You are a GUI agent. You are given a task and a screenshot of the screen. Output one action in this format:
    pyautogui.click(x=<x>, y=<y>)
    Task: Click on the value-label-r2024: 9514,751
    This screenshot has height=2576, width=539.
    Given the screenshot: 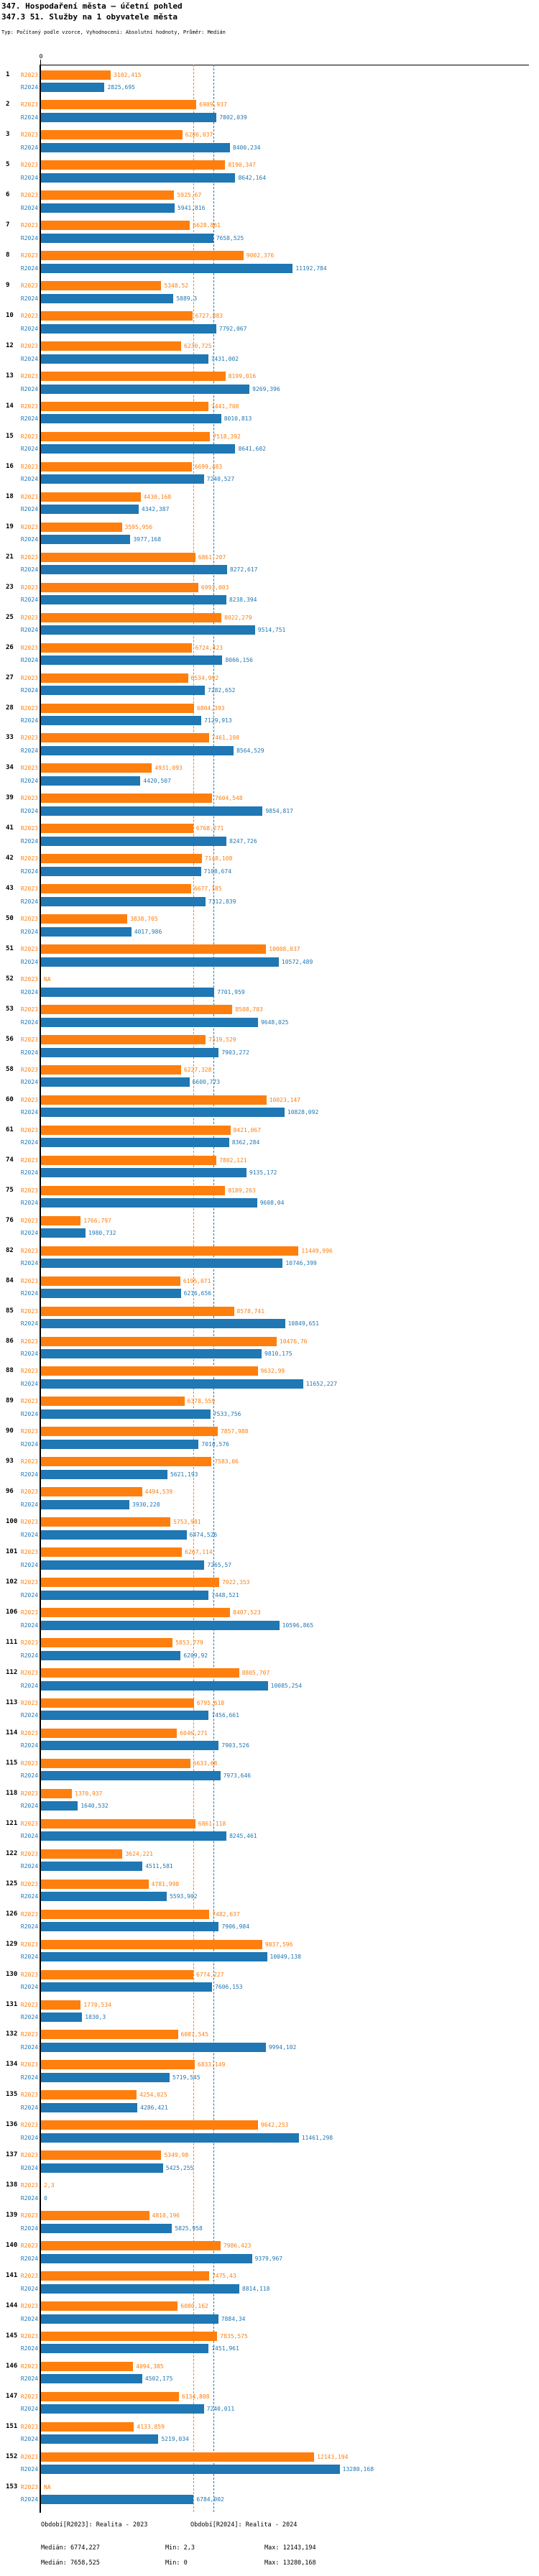 What is the action you would take?
    pyautogui.click(x=271, y=630)
    